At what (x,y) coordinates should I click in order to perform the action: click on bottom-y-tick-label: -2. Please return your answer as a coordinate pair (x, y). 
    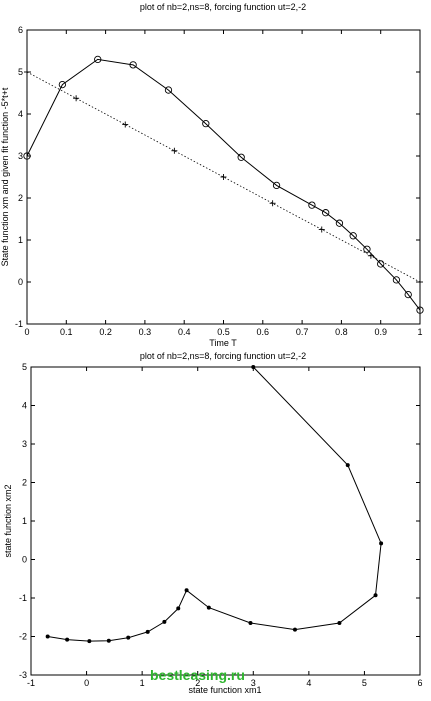
    Looking at the image, I should click on (23, 637).